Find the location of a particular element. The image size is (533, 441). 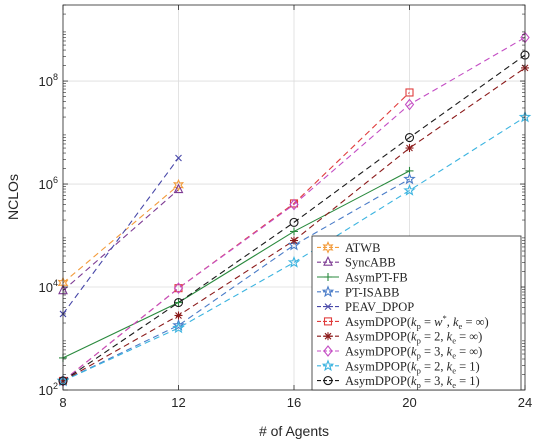

x-tick-label: 24 is located at coordinates (525, 402).